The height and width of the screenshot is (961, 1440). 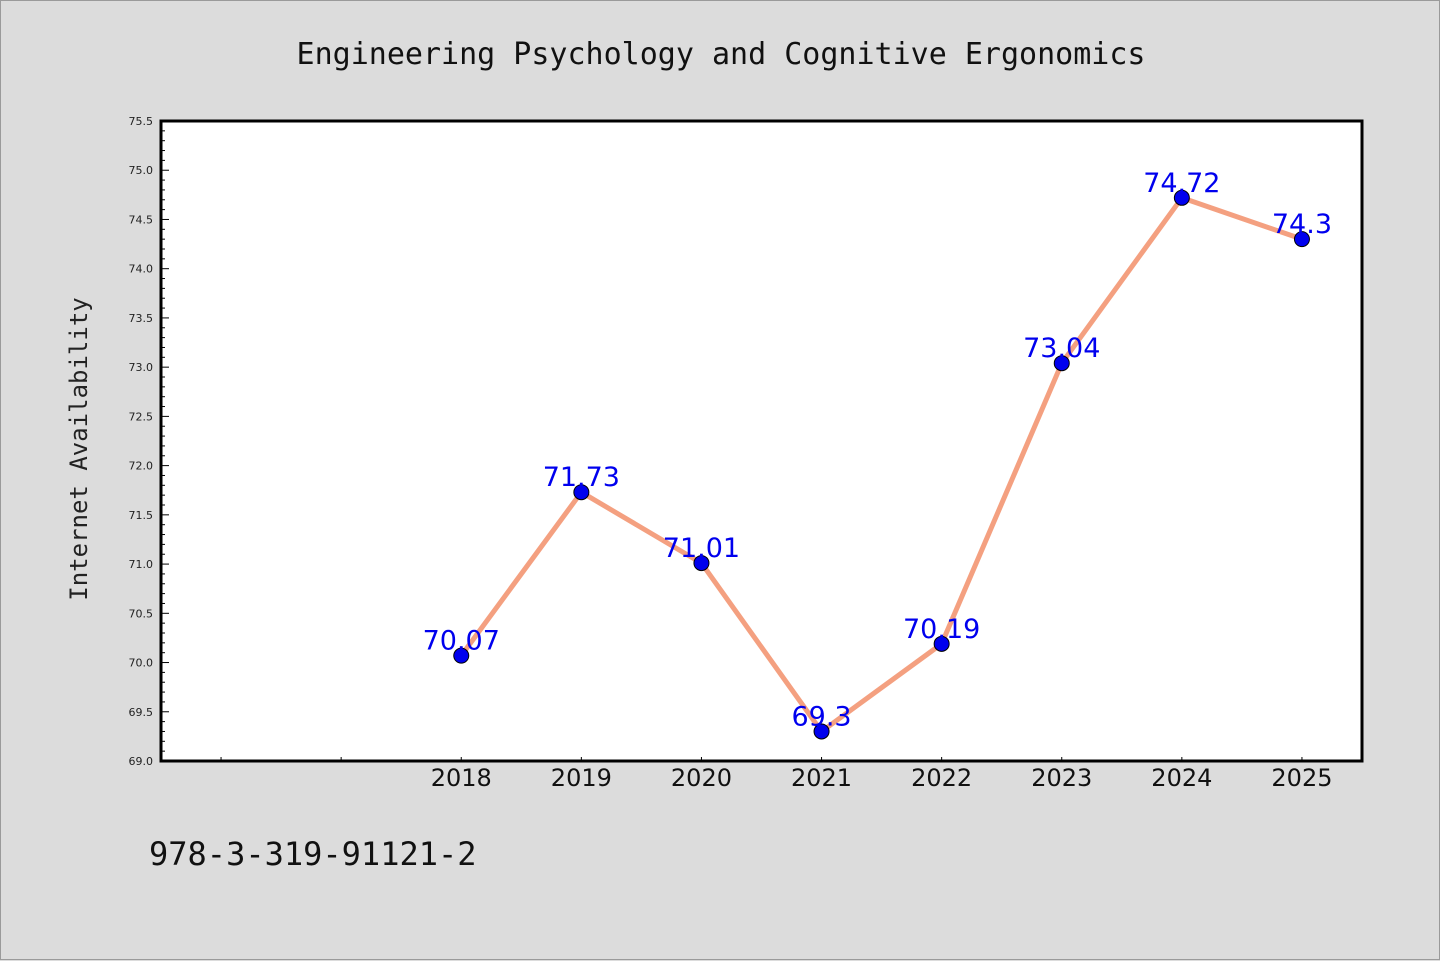 What do you see at coordinates (141, 367) in the screenshot?
I see `y-tick-label: 73.0` at bounding box center [141, 367].